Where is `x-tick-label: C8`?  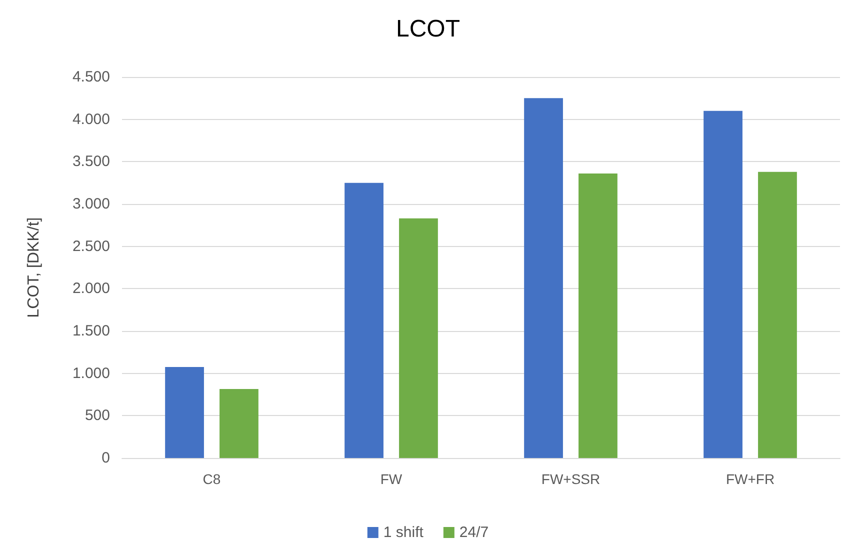 x-tick-label: C8 is located at coordinates (211, 479).